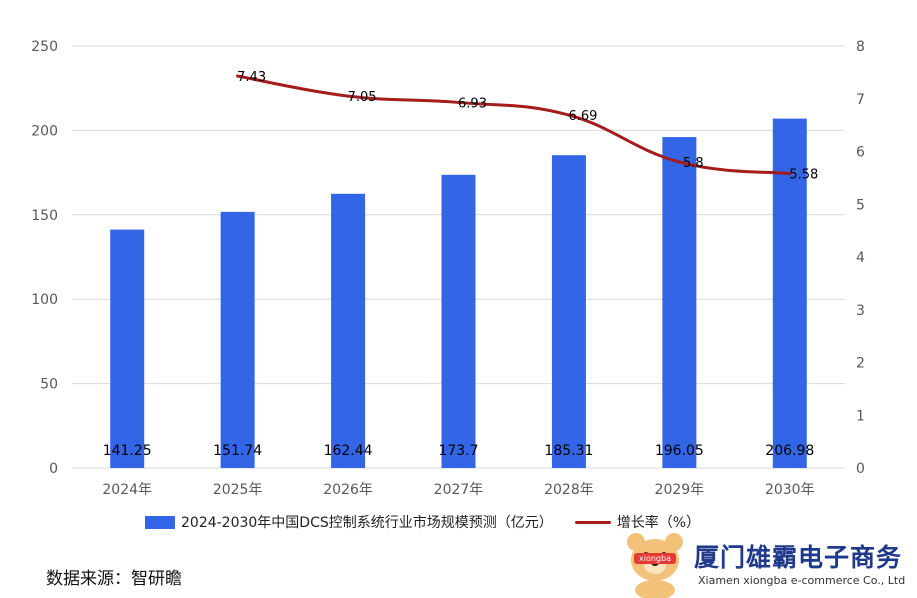 The height and width of the screenshot is (598, 917). What do you see at coordinates (348, 451) in the screenshot?
I see `bar-value-label: 162.44` at bounding box center [348, 451].